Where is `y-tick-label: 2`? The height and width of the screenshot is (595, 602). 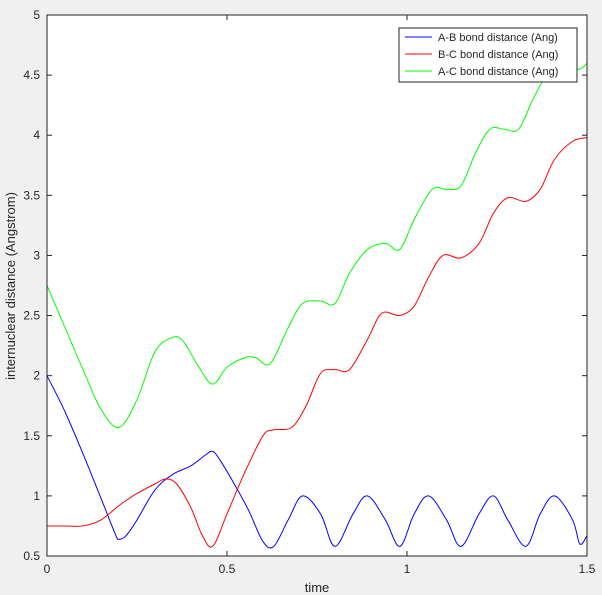 y-tick-label: 2 is located at coordinates (36, 376).